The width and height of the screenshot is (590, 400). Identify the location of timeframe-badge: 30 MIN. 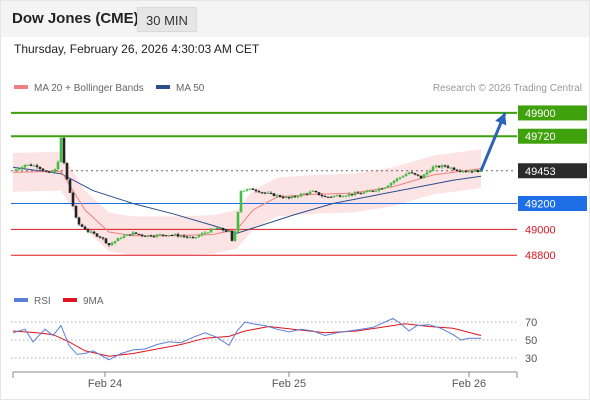
(167, 19).